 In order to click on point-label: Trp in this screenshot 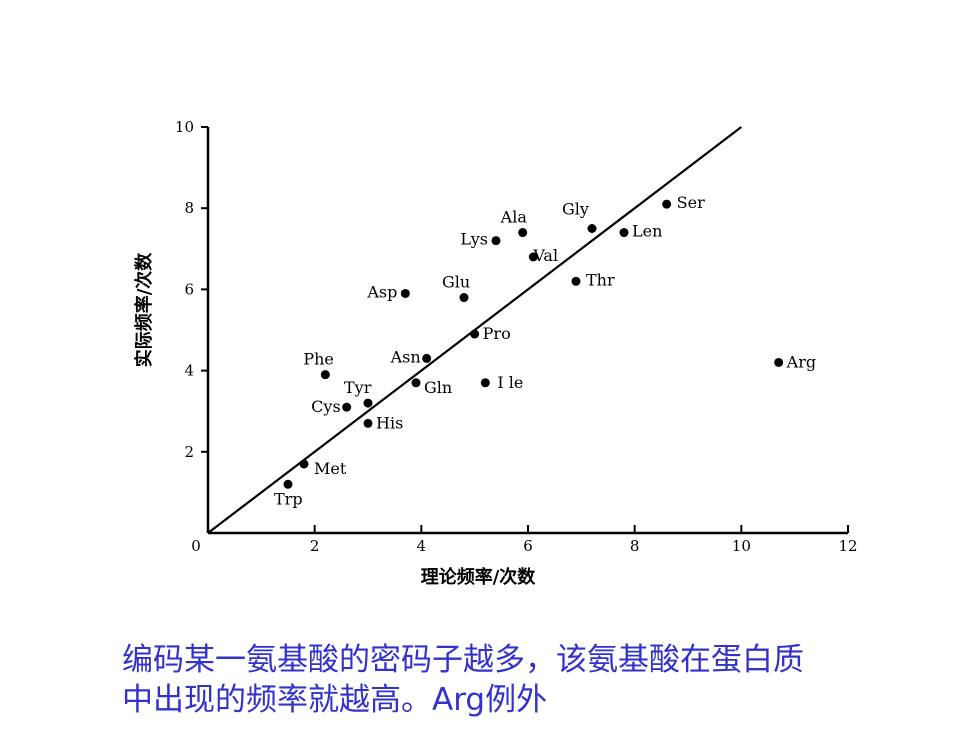, I will do `click(288, 498)`.